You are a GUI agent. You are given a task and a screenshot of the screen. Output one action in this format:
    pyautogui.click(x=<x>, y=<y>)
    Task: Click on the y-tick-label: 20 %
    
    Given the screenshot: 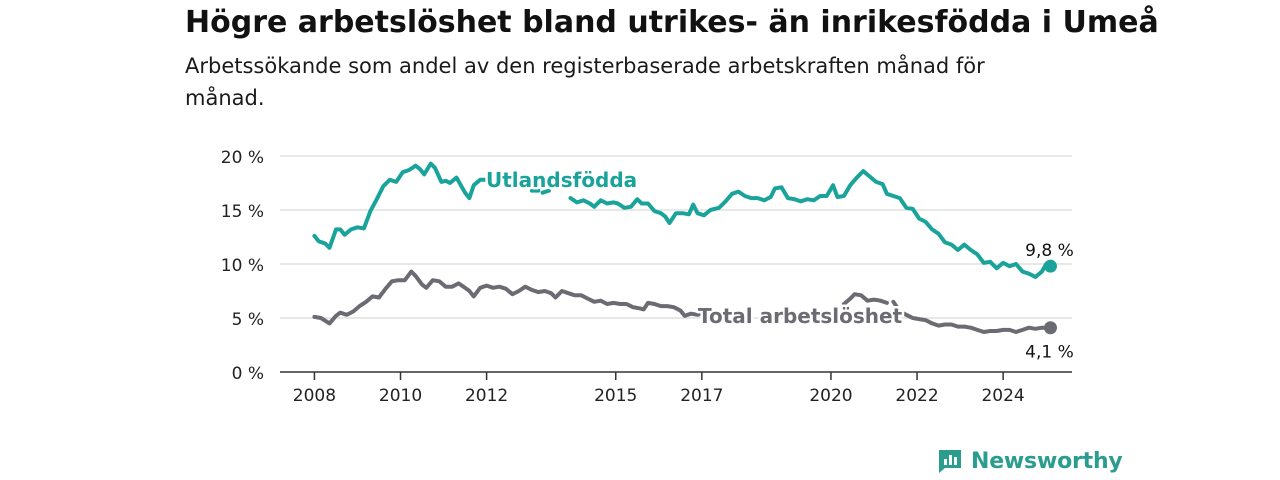 What is the action you would take?
    pyautogui.click(x=242, y=158)
    